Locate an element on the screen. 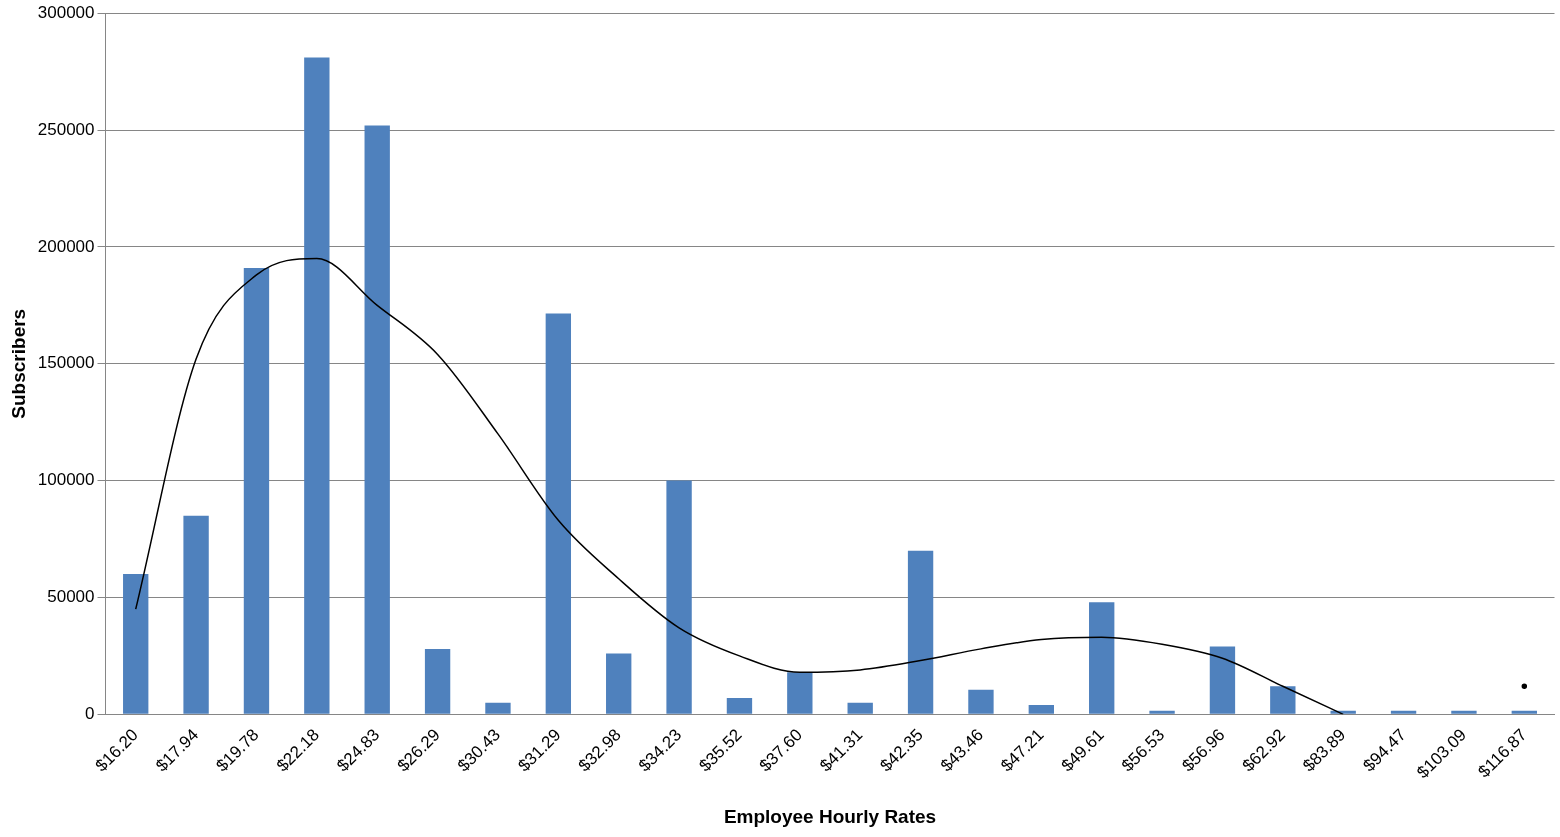 The image size is (1560, 837). y-axis-title: Subscribers is located at coordinates (18, 363).